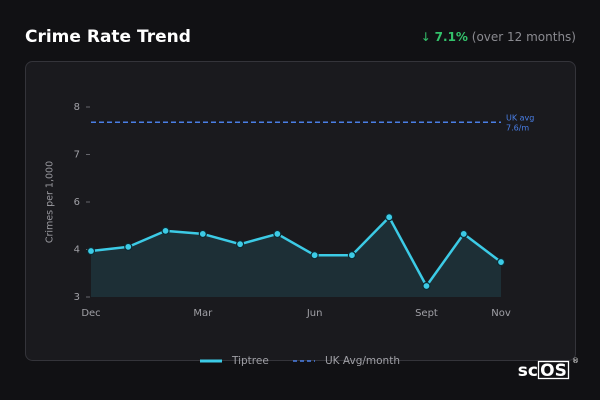  What do you see at coordinates (296, 251) in the screenshot?
I see `line` at bounding box center [296, 251].